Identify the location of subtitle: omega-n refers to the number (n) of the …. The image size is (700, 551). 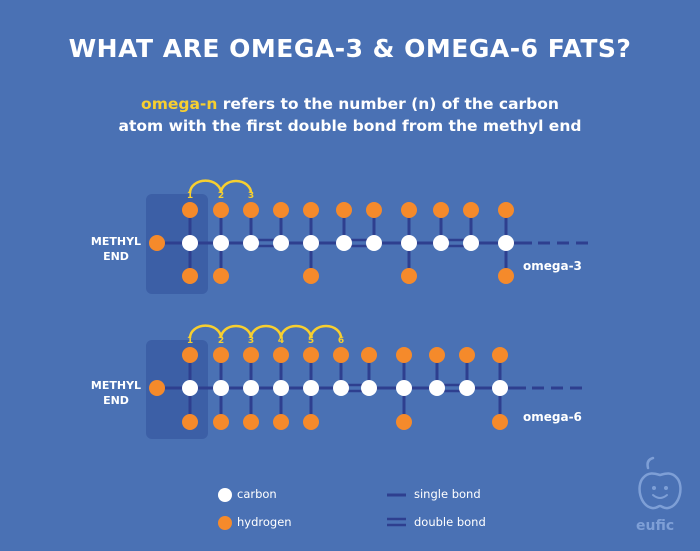
(350, 115).